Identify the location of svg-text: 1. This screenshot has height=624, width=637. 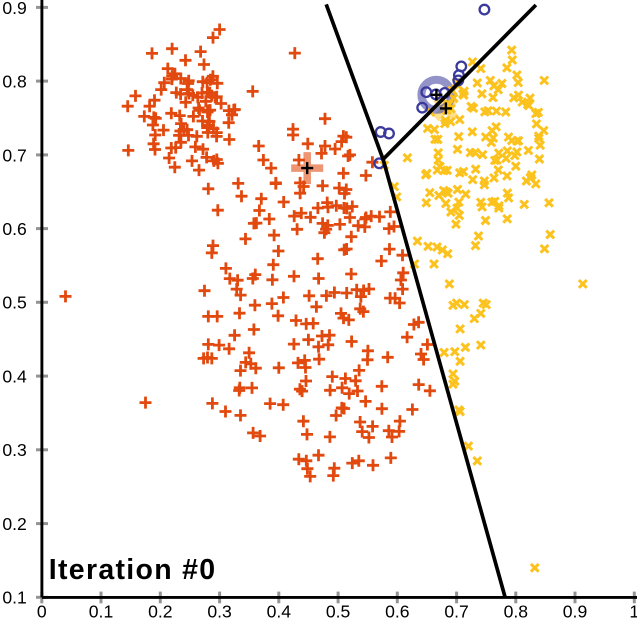
(633, 610).